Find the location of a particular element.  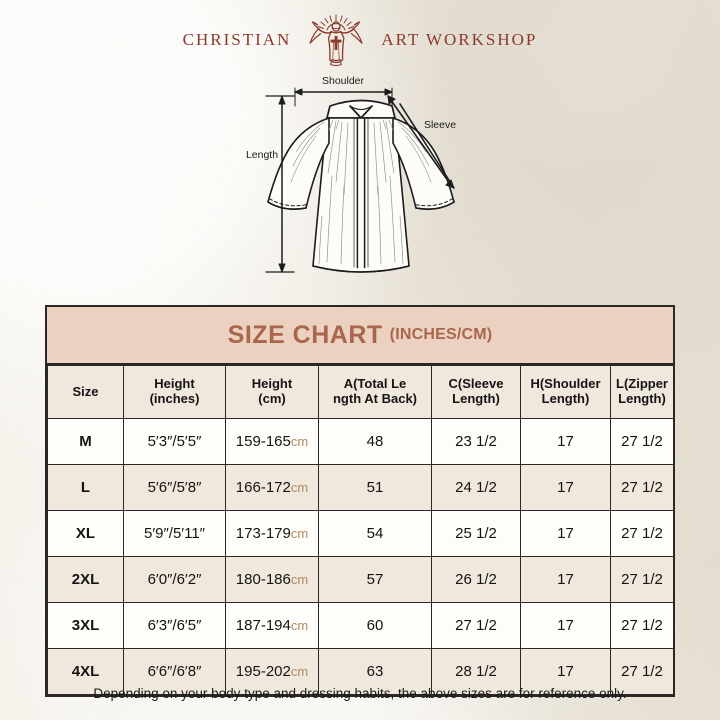

column-header-size: Size is located at coordinates (85, 392).